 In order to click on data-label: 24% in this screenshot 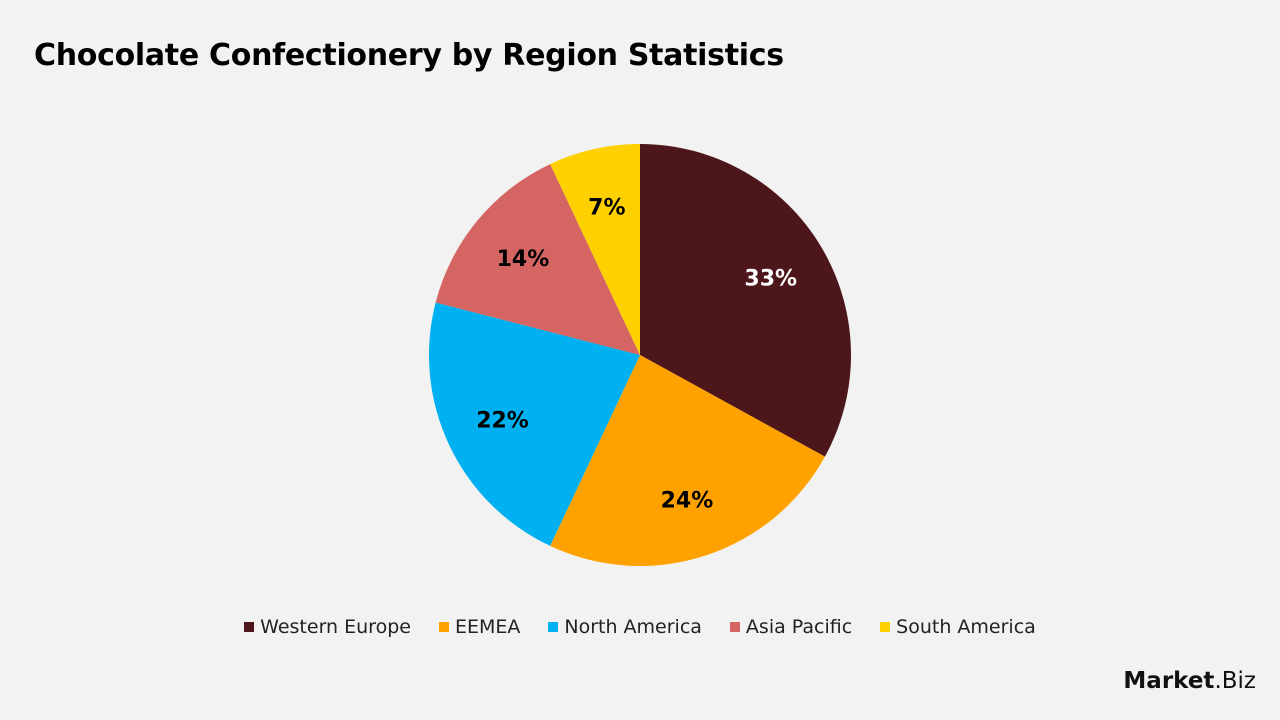, I will do `click(687, 500)`.